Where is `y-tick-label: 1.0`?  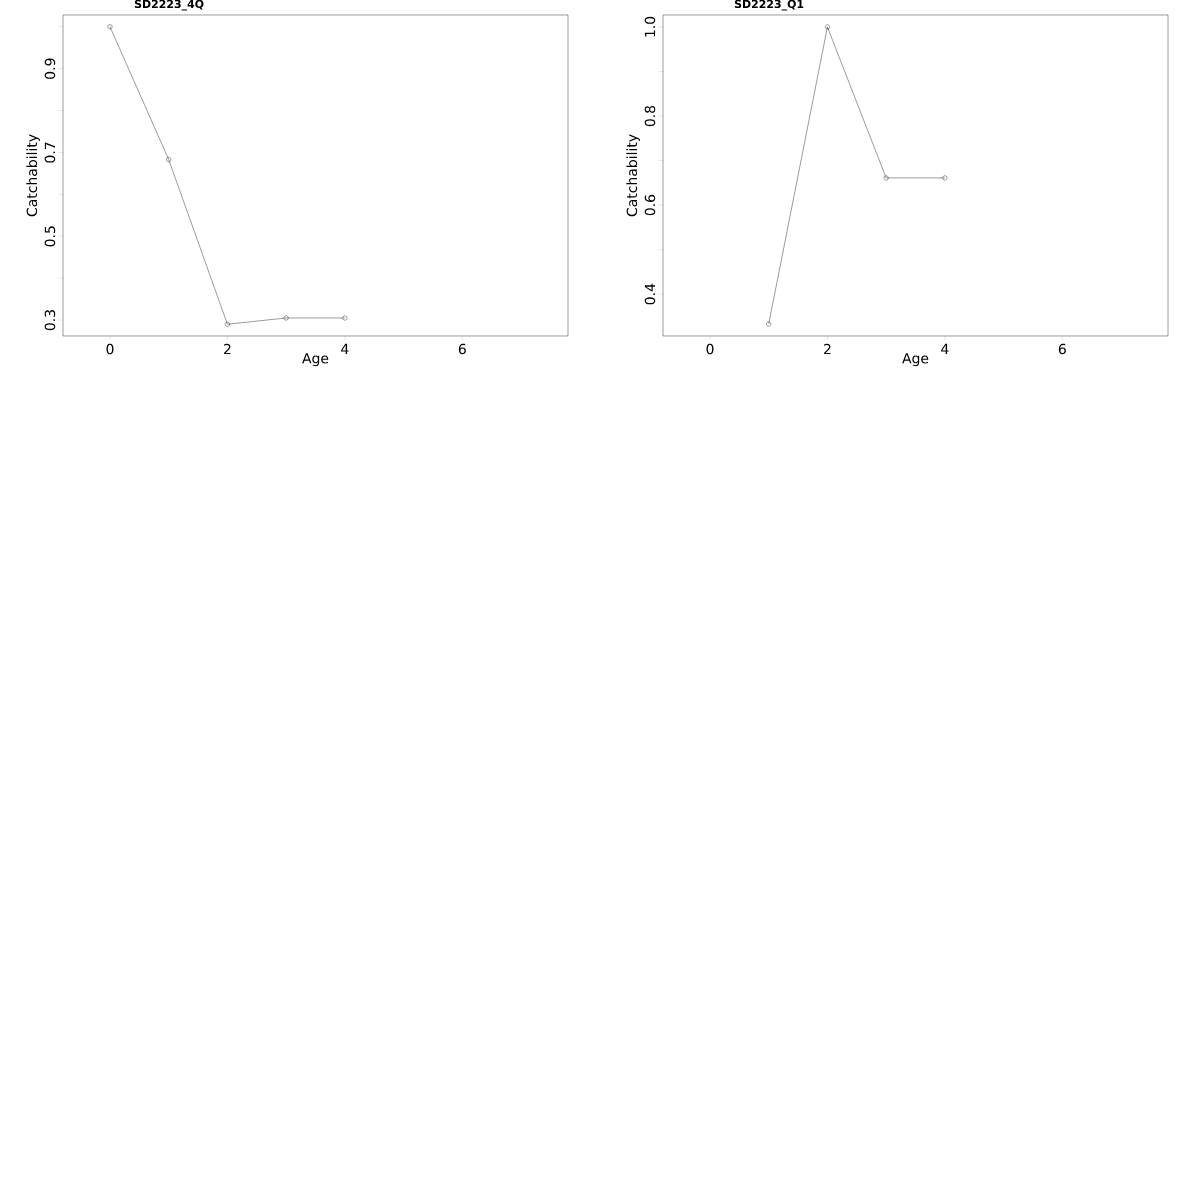
y-tick-label: 1.0 is located at coordinates (650, 26).